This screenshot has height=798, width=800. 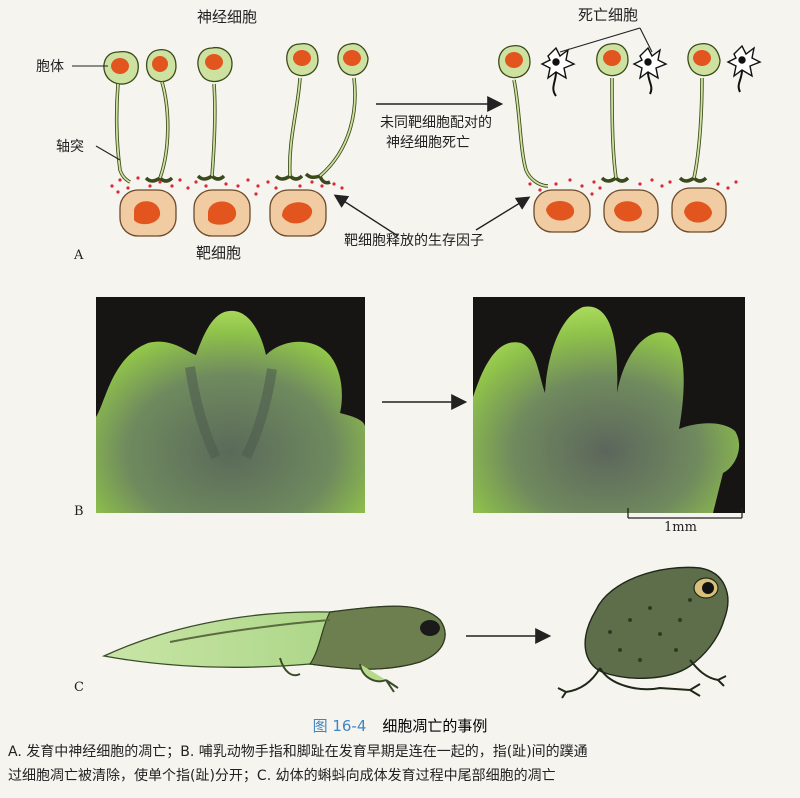 I want to click on tadpole-frog-illustration, so click(x=415, y=632).